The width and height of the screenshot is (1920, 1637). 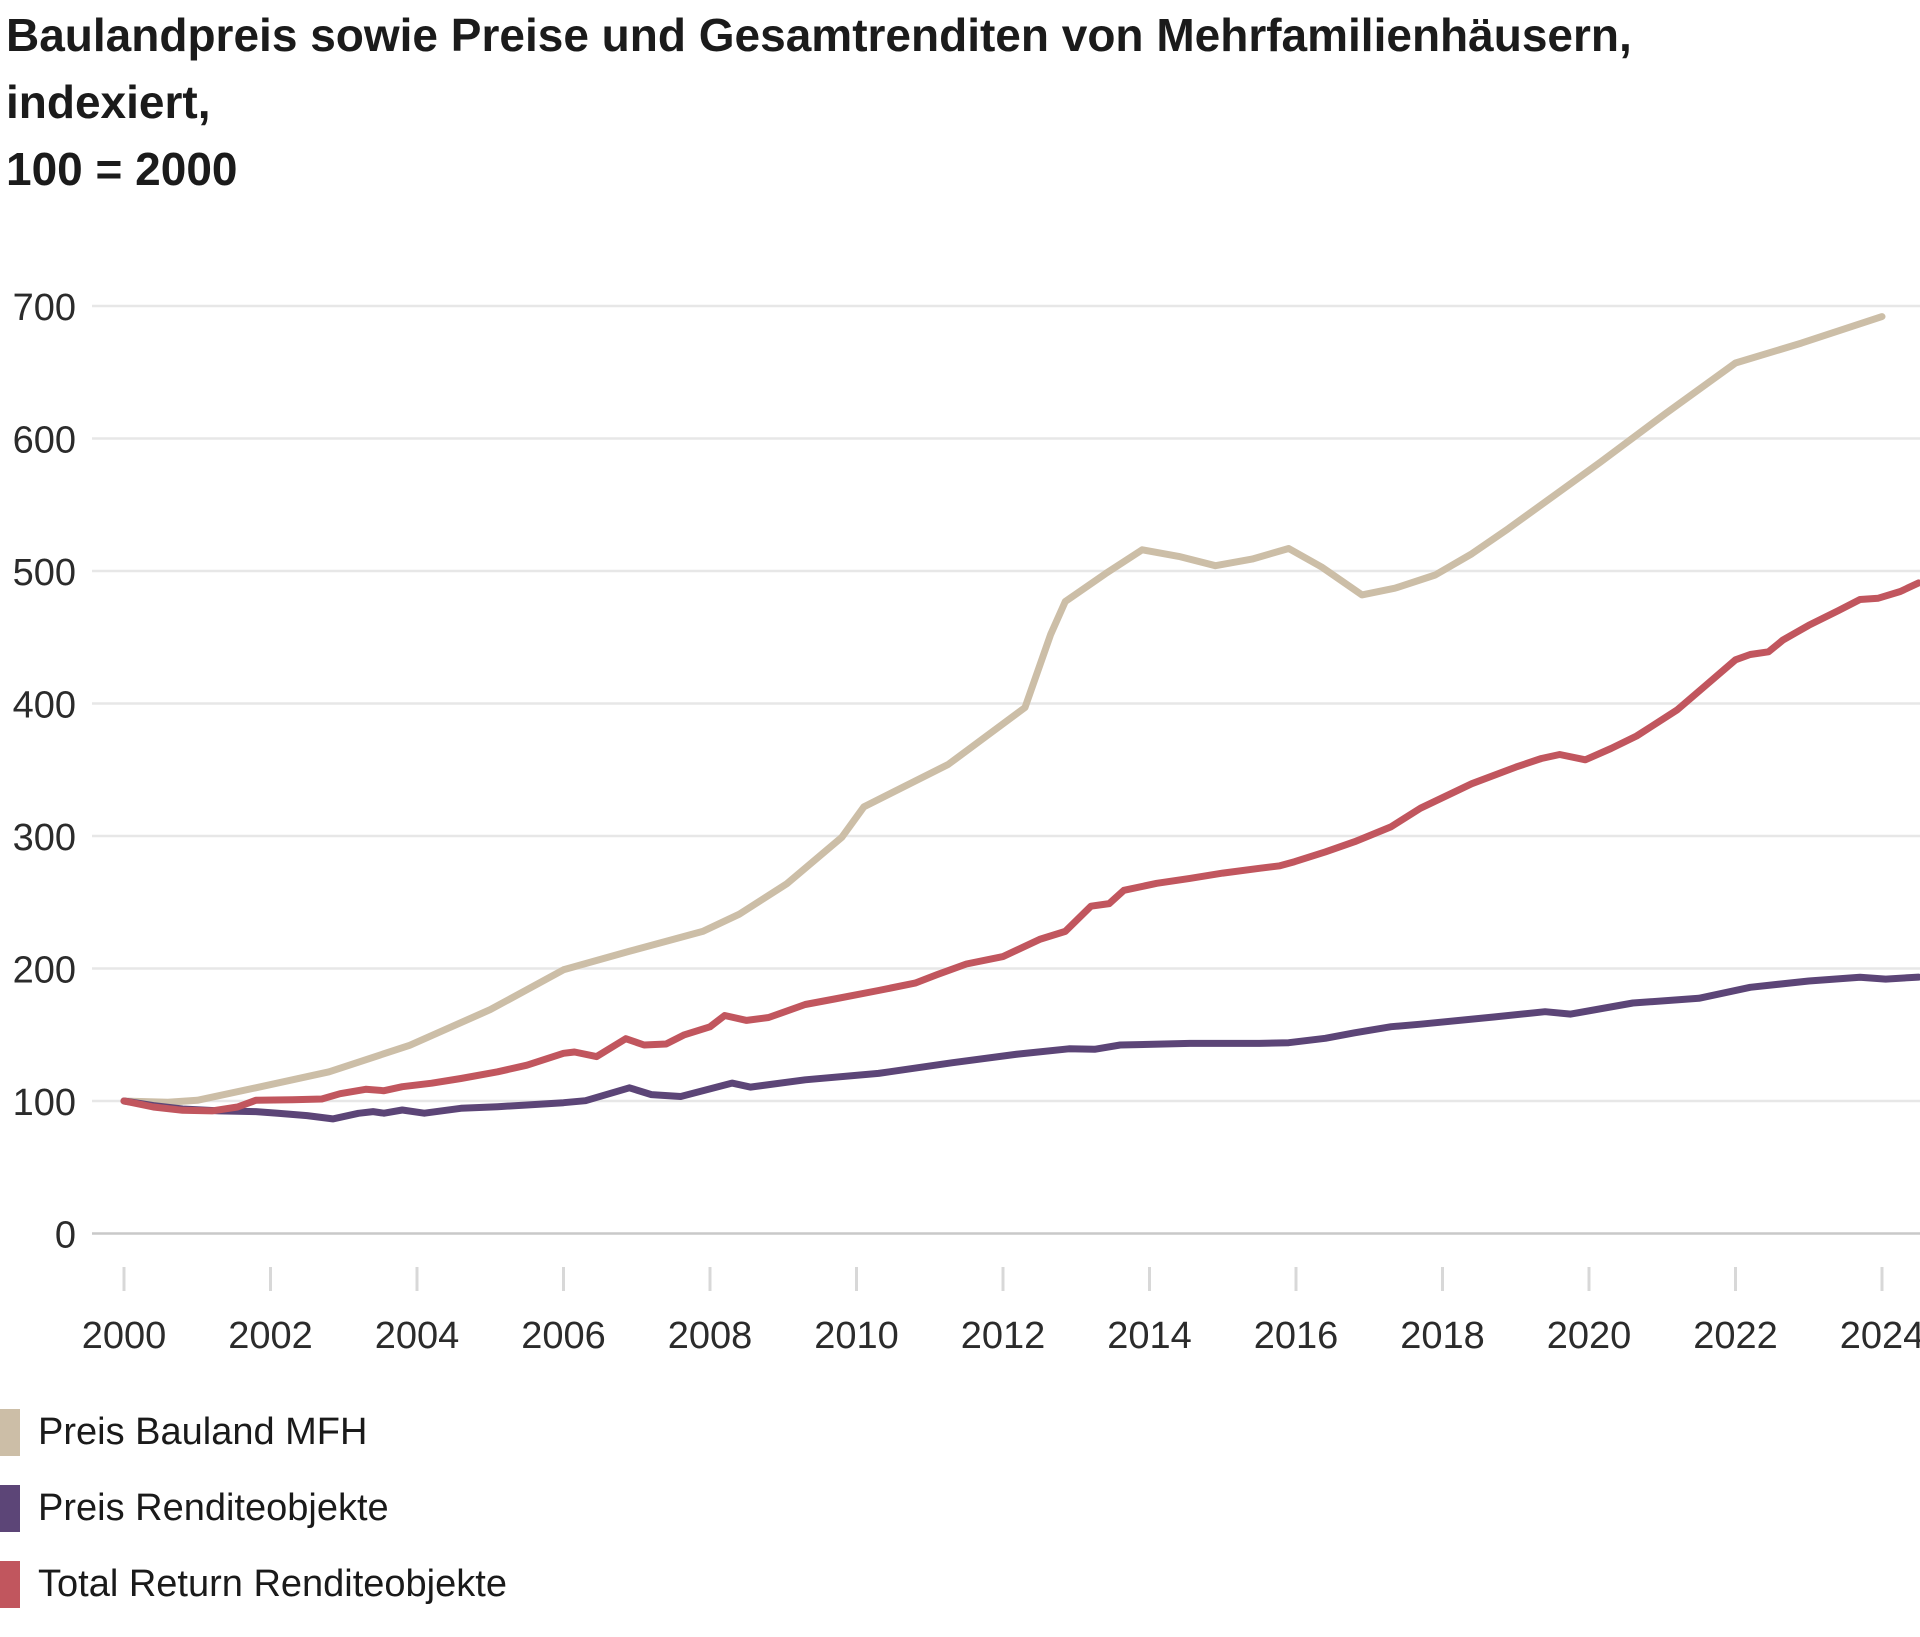 What do you see at coordinates (856, 1336) in the screenshot?
I see `x-axis-tick-label: 2010` at bounding box center [856, 1336].